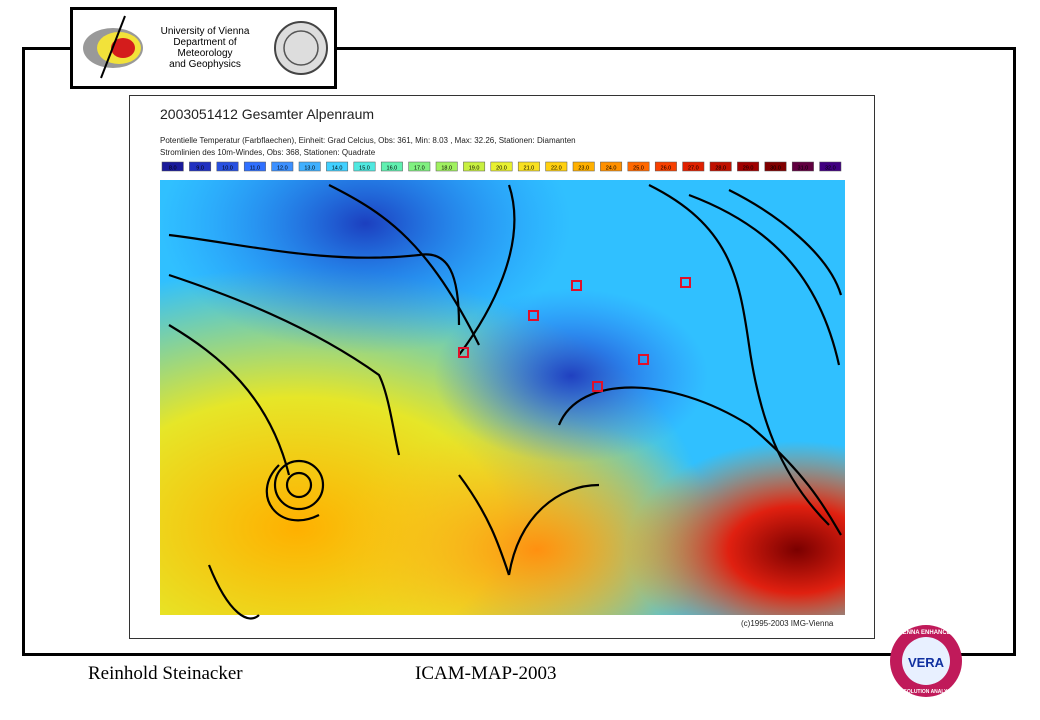 This screenshot has width=1040, height=720. What do you see at coordinates (337, 169) in the screenshot?
I see `legend-label: 14.0` at bounding box center [337, 169].